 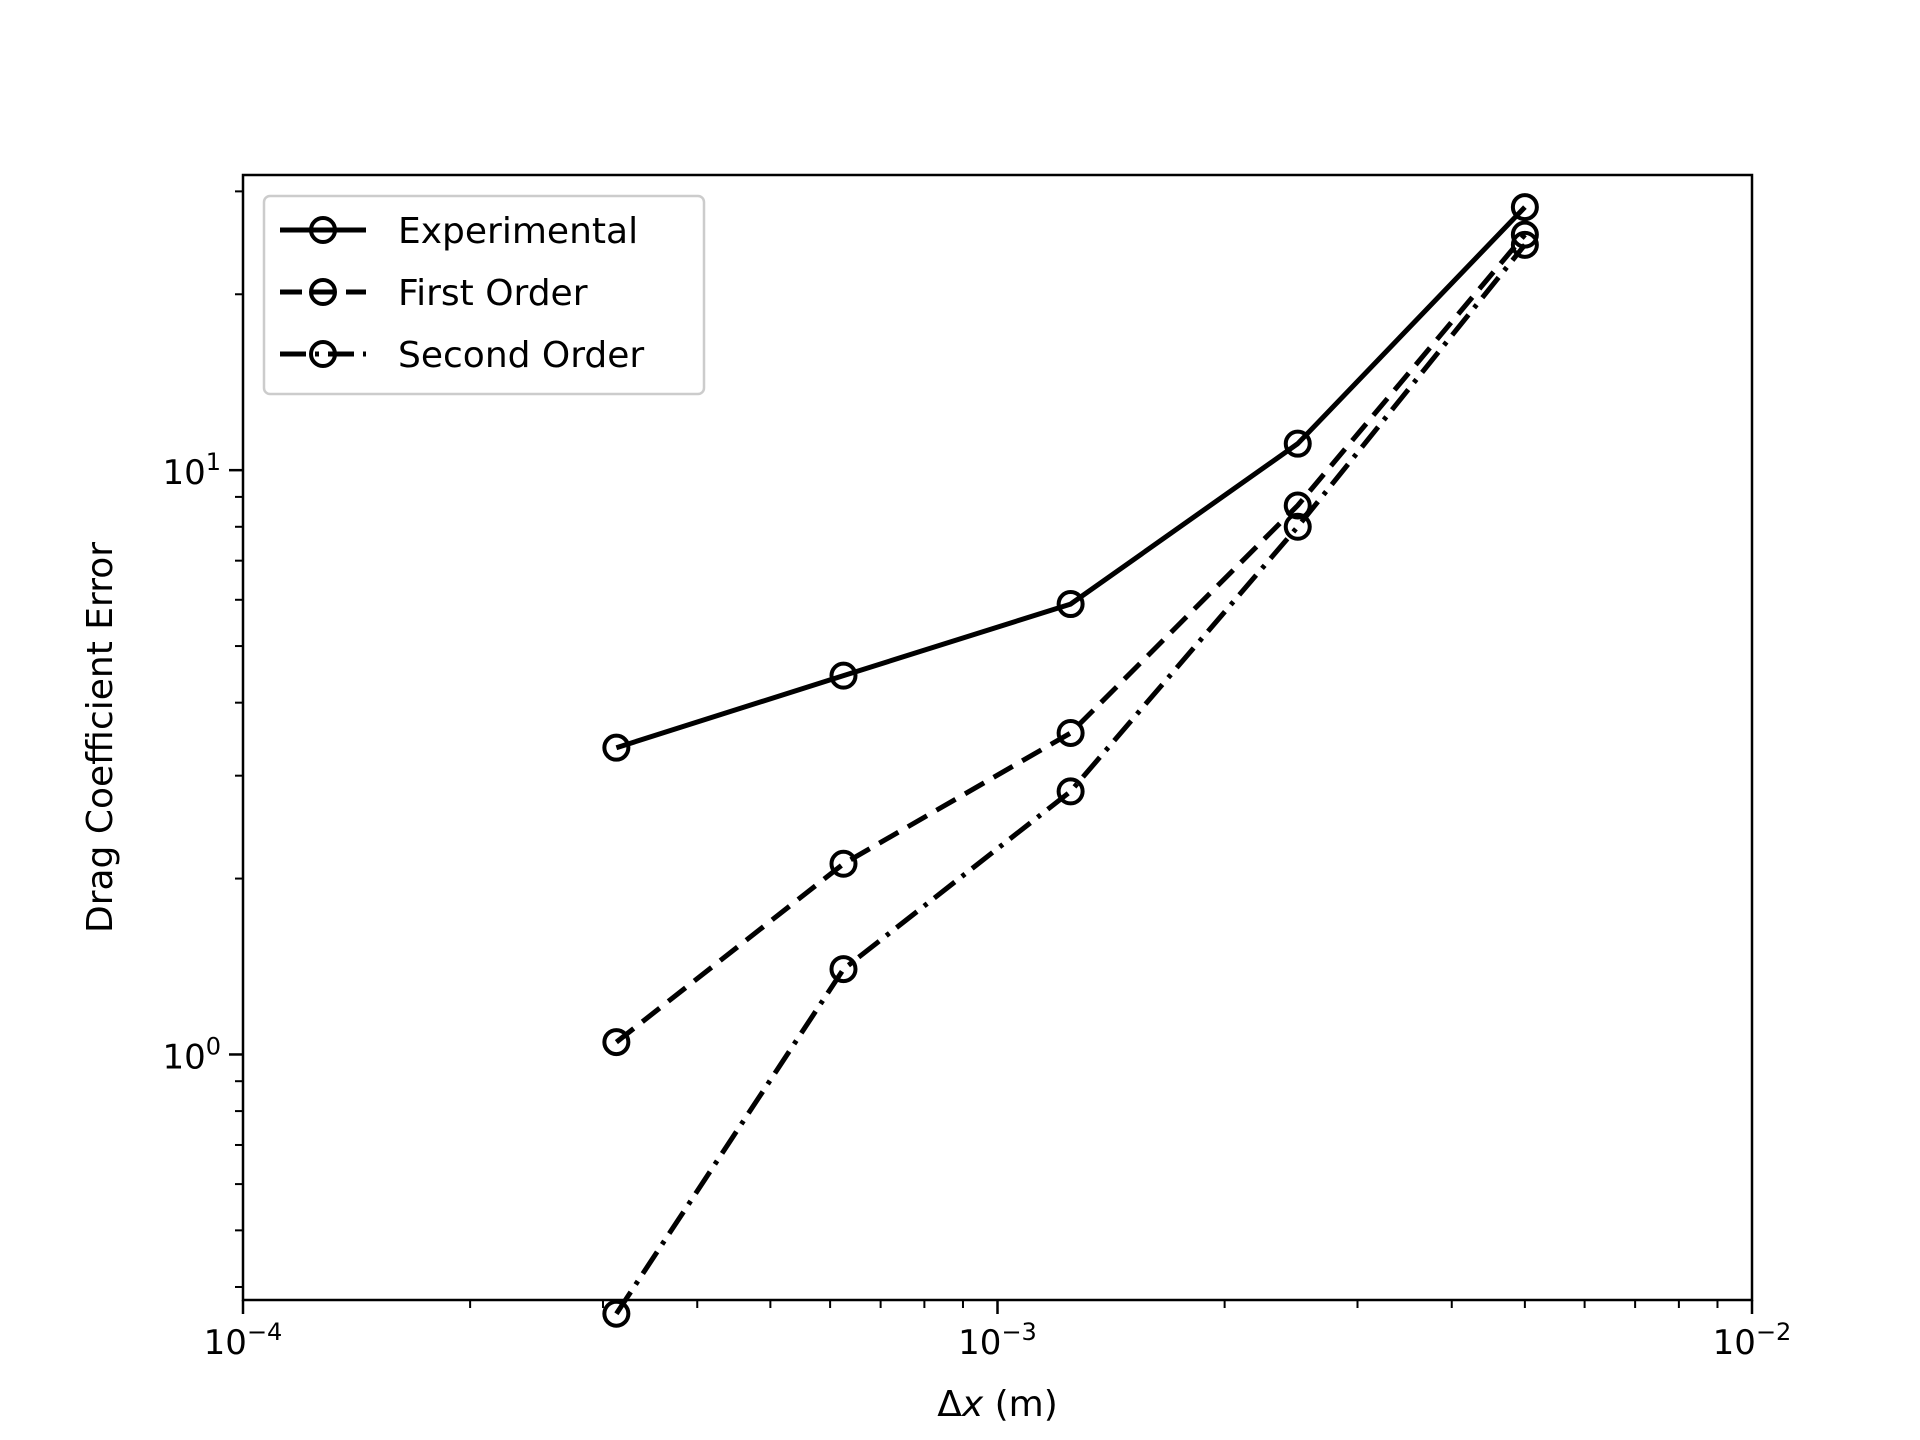 What do you see at coordinates (225, 1343) in the screenshot?
I see `x-tick-label-1-base: 10` at bounding box center [225, 1343].